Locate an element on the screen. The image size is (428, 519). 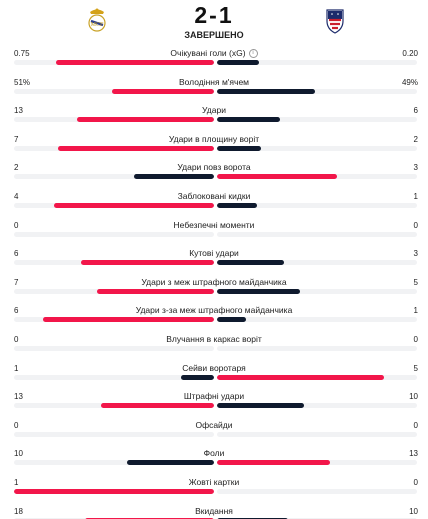
stat-row: 2 Удари повз ворота 3 is located at coordinates (214, 172).